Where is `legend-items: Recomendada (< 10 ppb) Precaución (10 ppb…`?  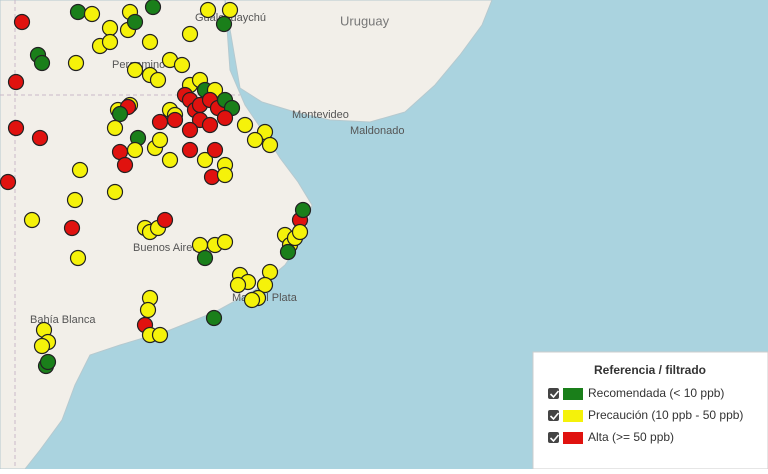 legend-items: Recomendada (< 10 ppb) Precaución (10 ppb… is located at coordinates (645, 415).